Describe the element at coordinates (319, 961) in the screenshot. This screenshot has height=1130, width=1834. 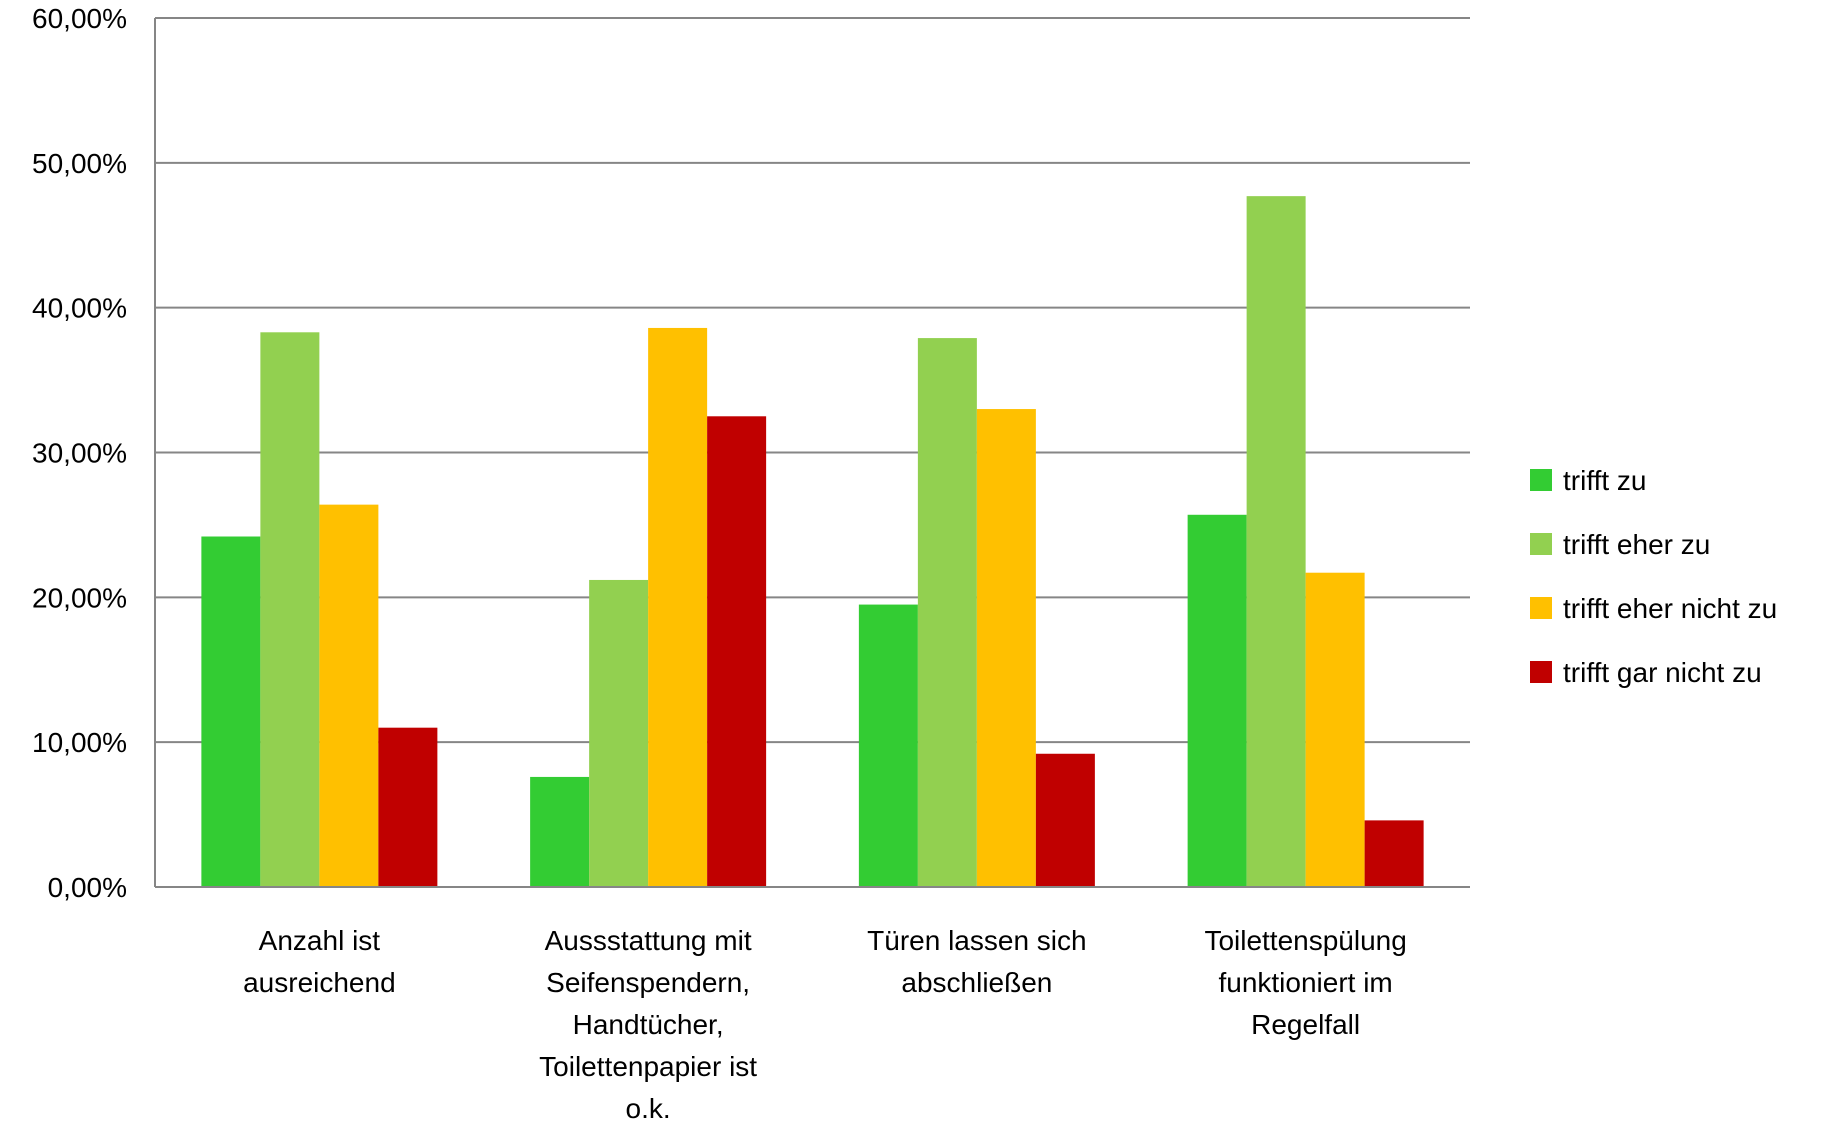
I see `x-category-label: Anzahl ist ausreichend` at that location.